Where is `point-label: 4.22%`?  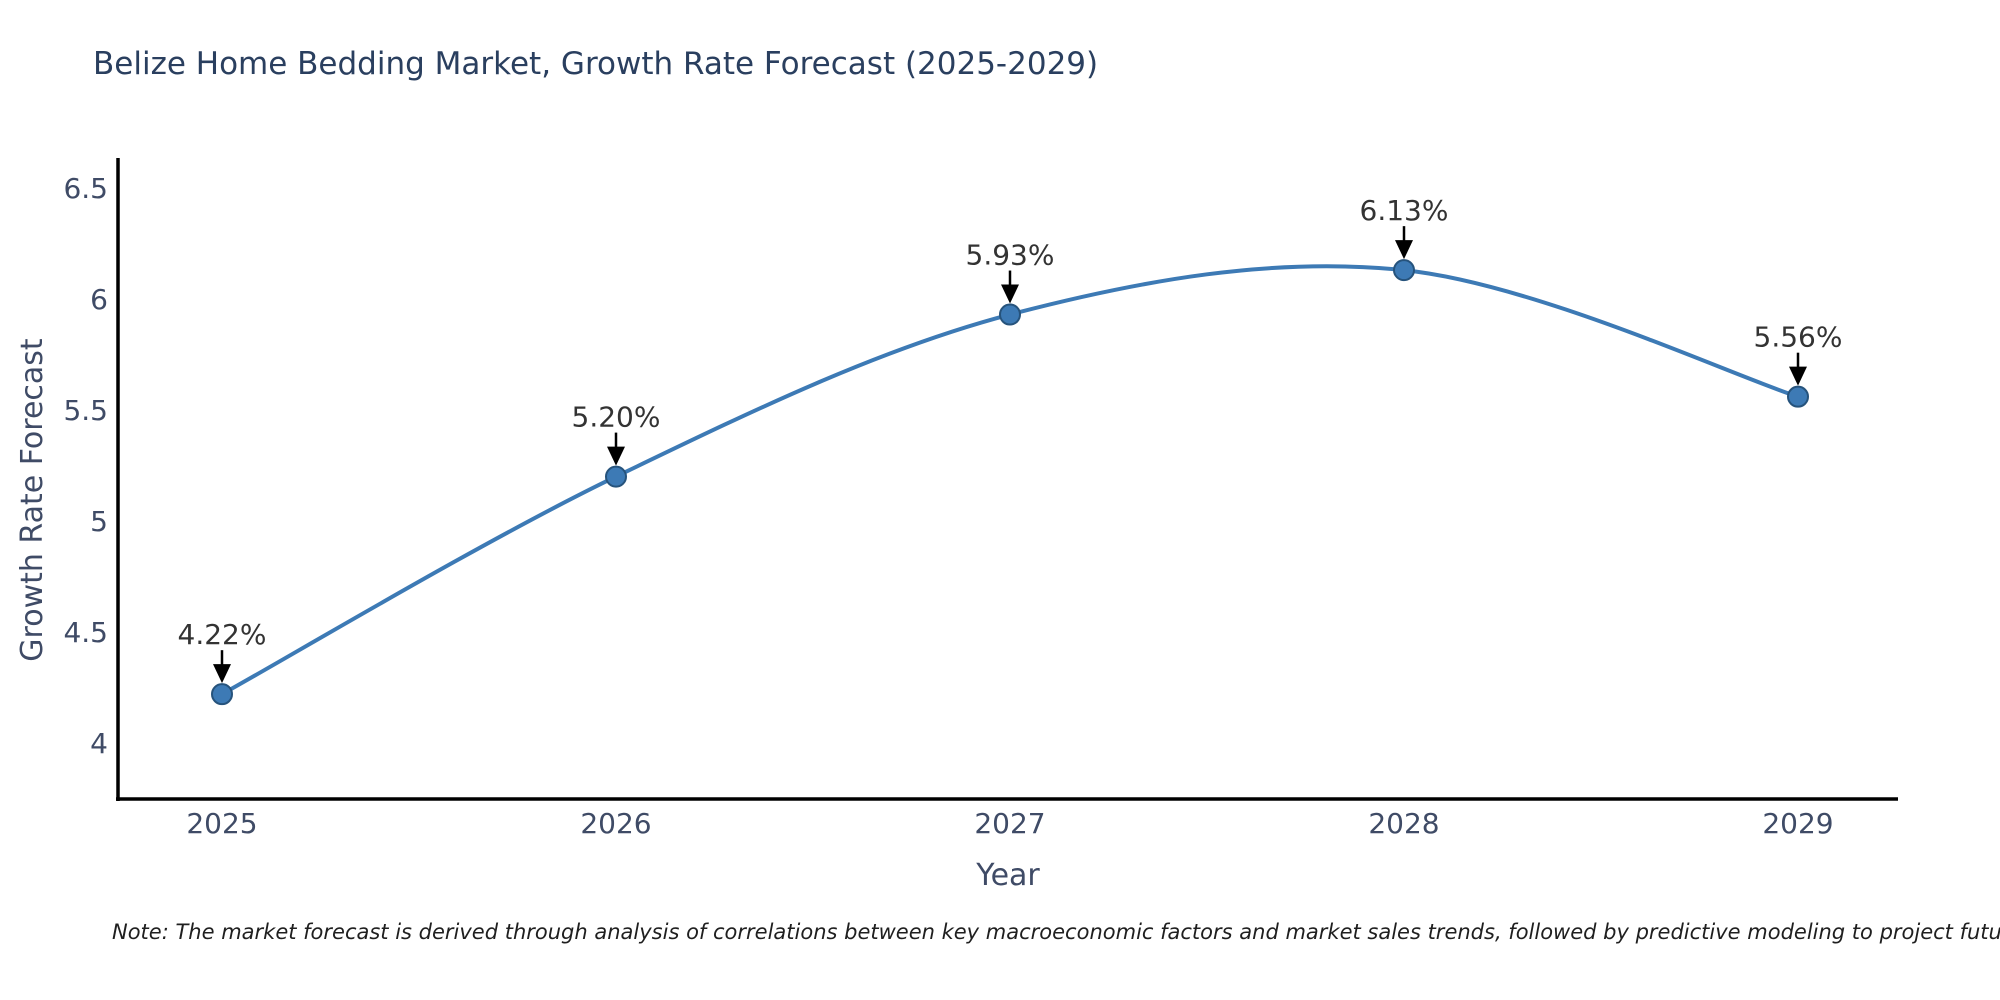 point-label: 4.22% is located at coordinates (222, 634).